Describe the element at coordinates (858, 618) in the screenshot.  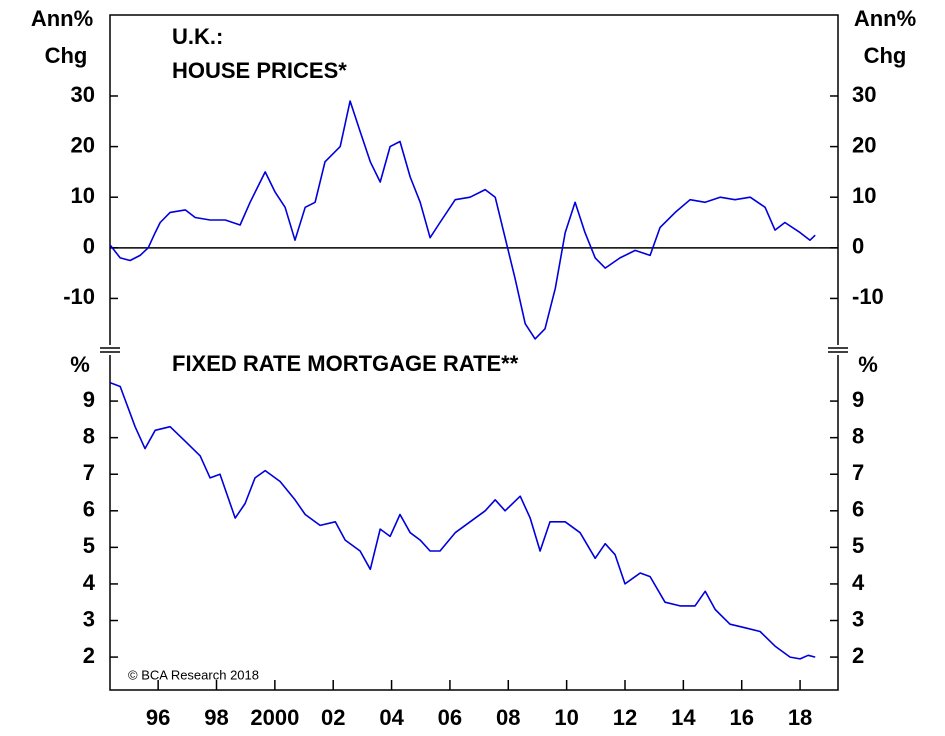
I see `y2-tick-label: 3` at that location.